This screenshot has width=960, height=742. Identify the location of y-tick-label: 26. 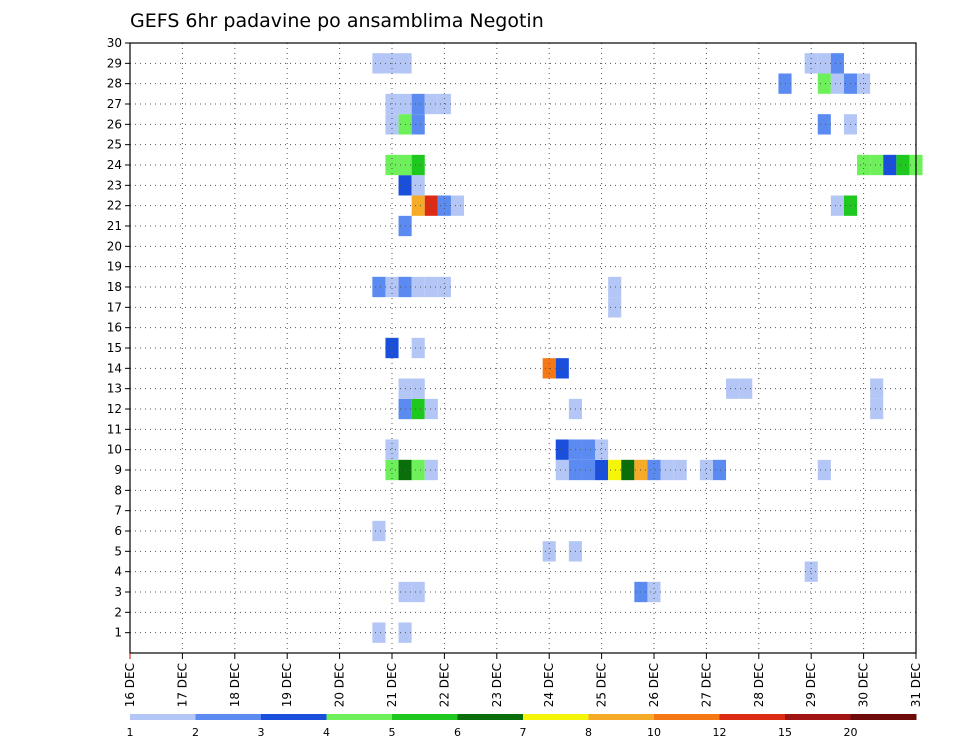
(114, 124).